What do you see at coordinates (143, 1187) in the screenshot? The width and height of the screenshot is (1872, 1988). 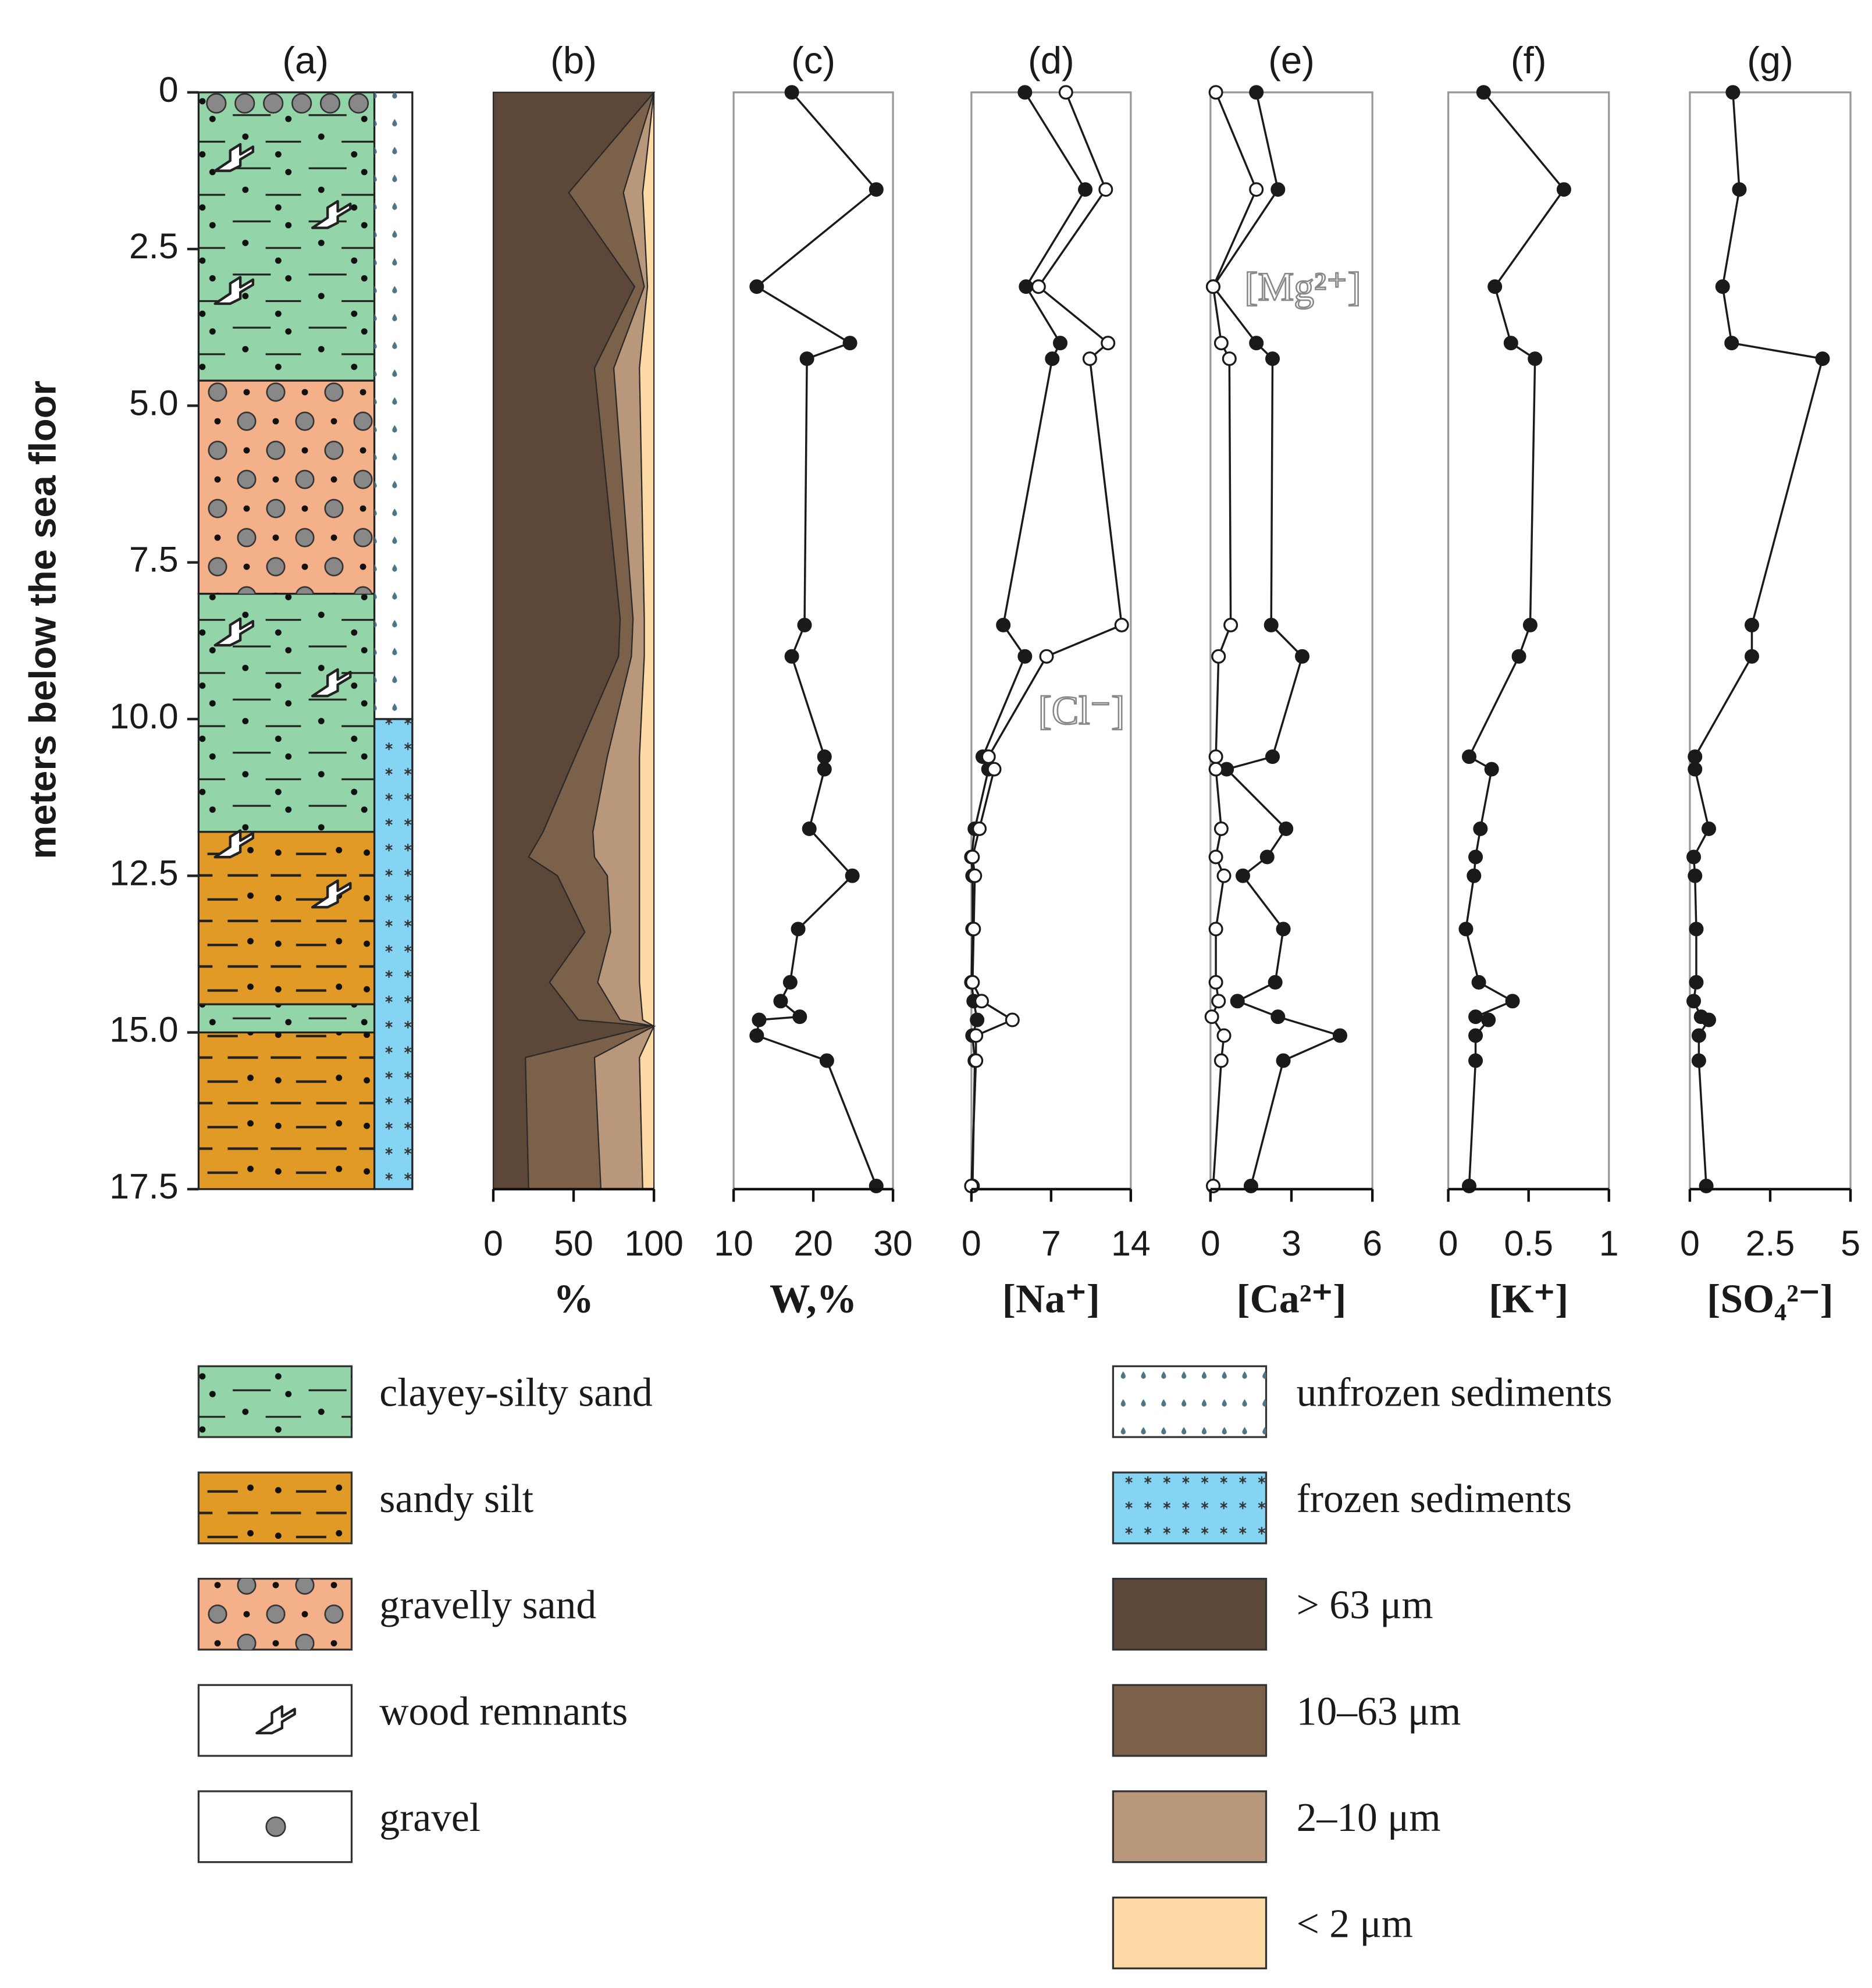 I see `y-tick-label: 17.5` at bounding box center [143, 1187].